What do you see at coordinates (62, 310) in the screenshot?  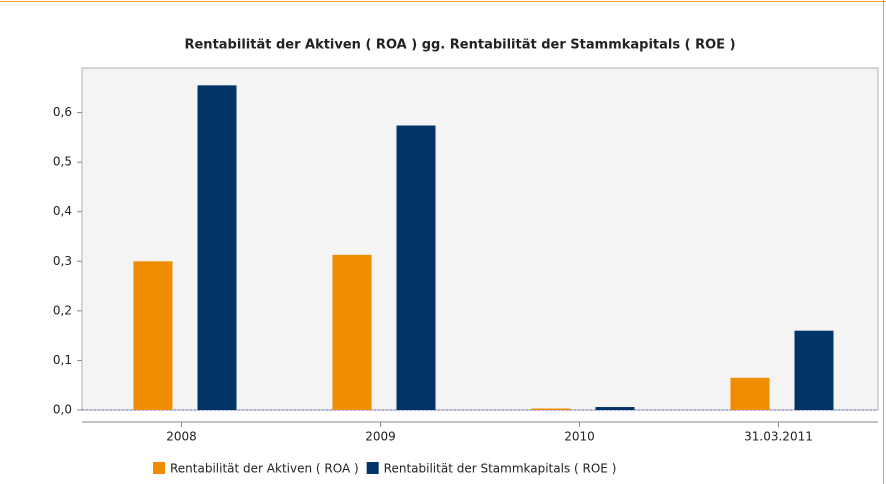 I see `y-tick-label: 0,2` at bounding box center [62, 310].